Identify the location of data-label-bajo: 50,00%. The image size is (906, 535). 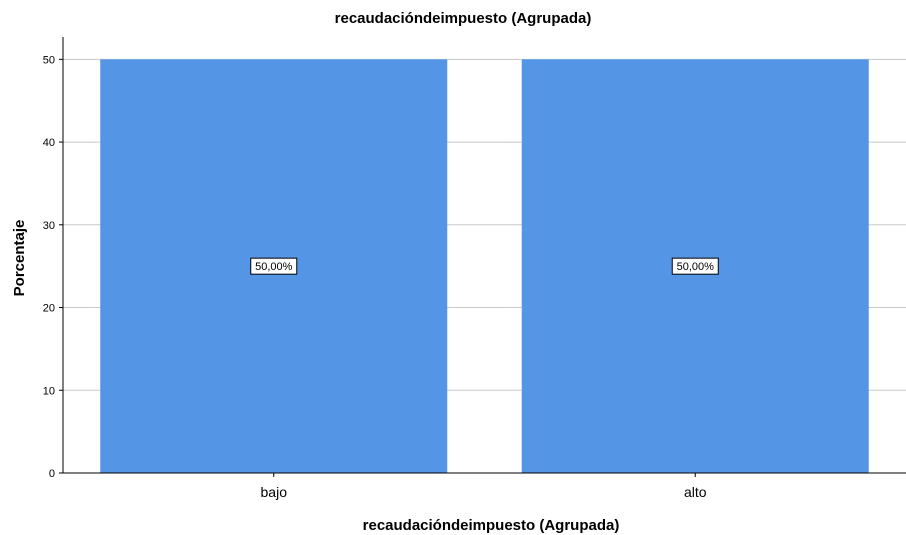
(274, 267).